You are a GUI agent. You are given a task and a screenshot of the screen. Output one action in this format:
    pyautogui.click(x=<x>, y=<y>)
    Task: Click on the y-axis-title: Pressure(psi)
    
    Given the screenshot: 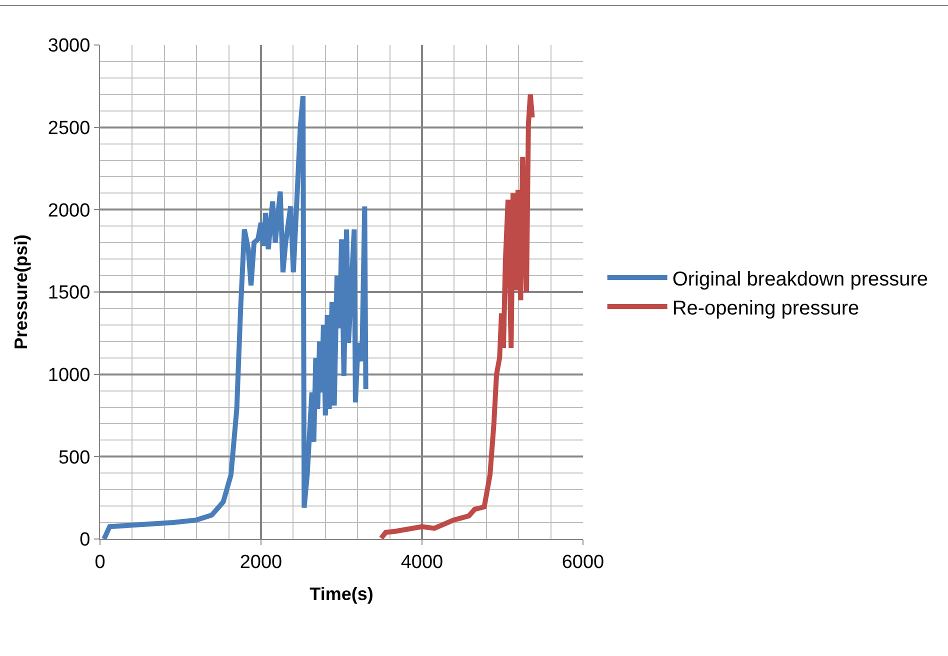 What is the action you would take?
    pyautogui.click(x=21, y=292)
    